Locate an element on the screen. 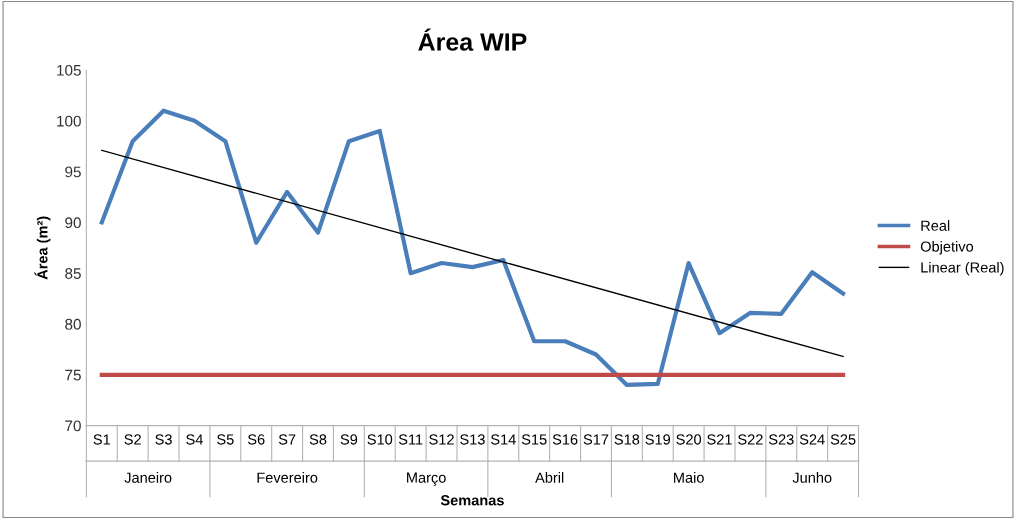 The width and height of the screenshot is (1016, 519). y-tick-label: 95 is located at coordinates (73, 172).